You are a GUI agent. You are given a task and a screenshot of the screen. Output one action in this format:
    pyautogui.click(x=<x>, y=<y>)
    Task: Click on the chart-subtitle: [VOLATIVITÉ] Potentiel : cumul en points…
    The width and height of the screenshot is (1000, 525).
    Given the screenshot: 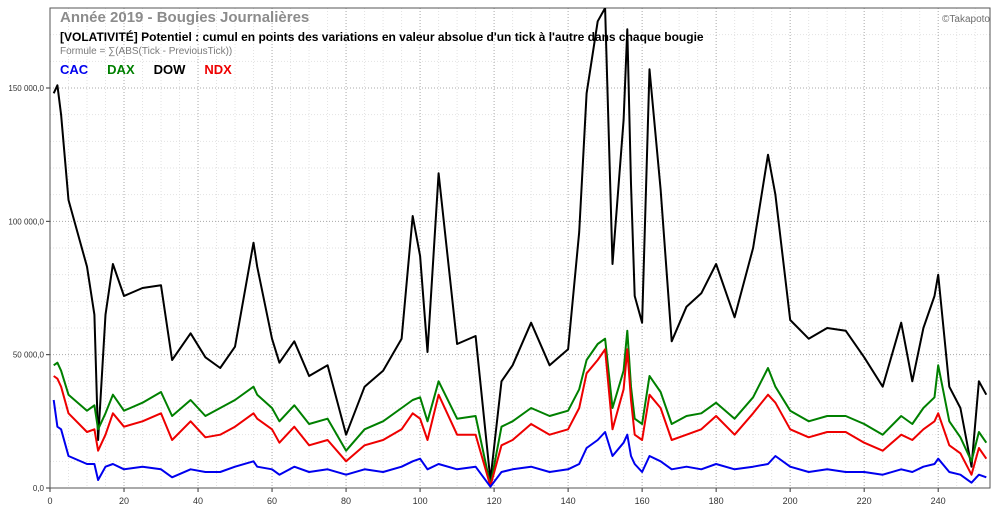 What is the action you would take?
    pyautogui.click(x=382, y=37)
    